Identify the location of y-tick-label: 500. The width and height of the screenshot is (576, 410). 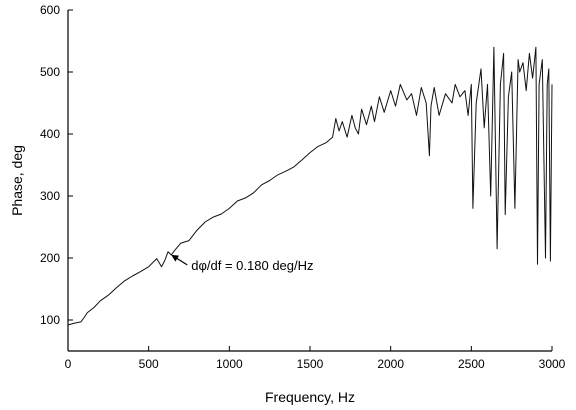
(50, 72).